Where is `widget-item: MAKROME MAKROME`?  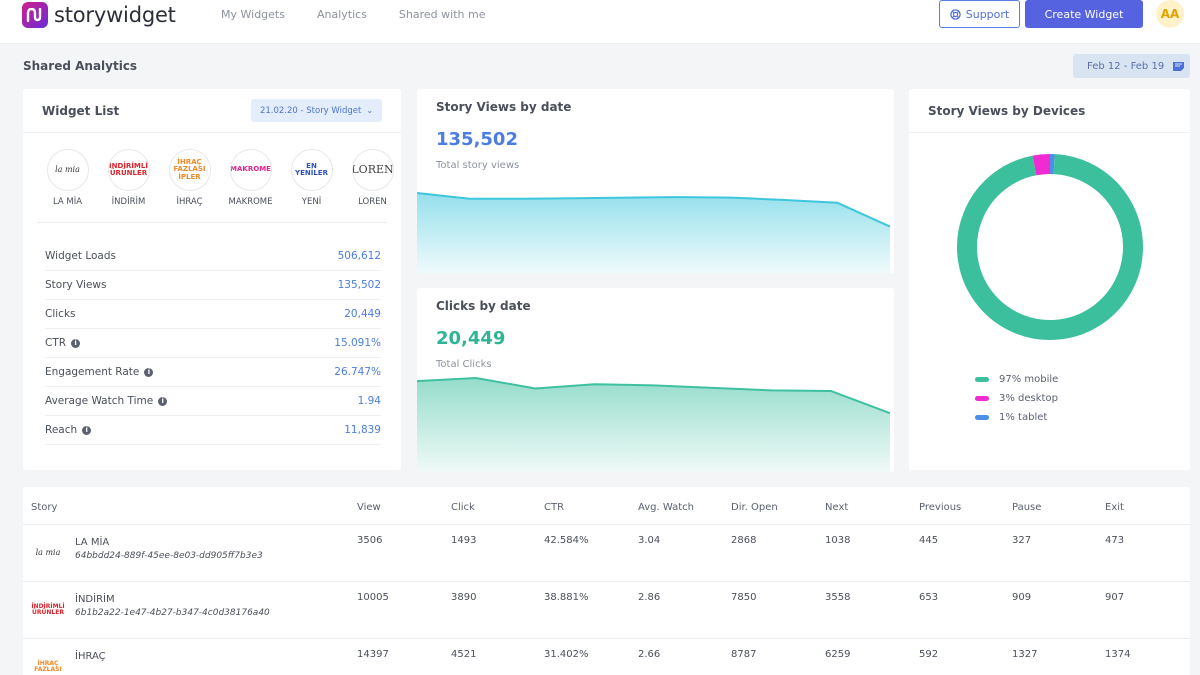 widget-item: MAKROME MAKROME is located at coordinates (250, 178).